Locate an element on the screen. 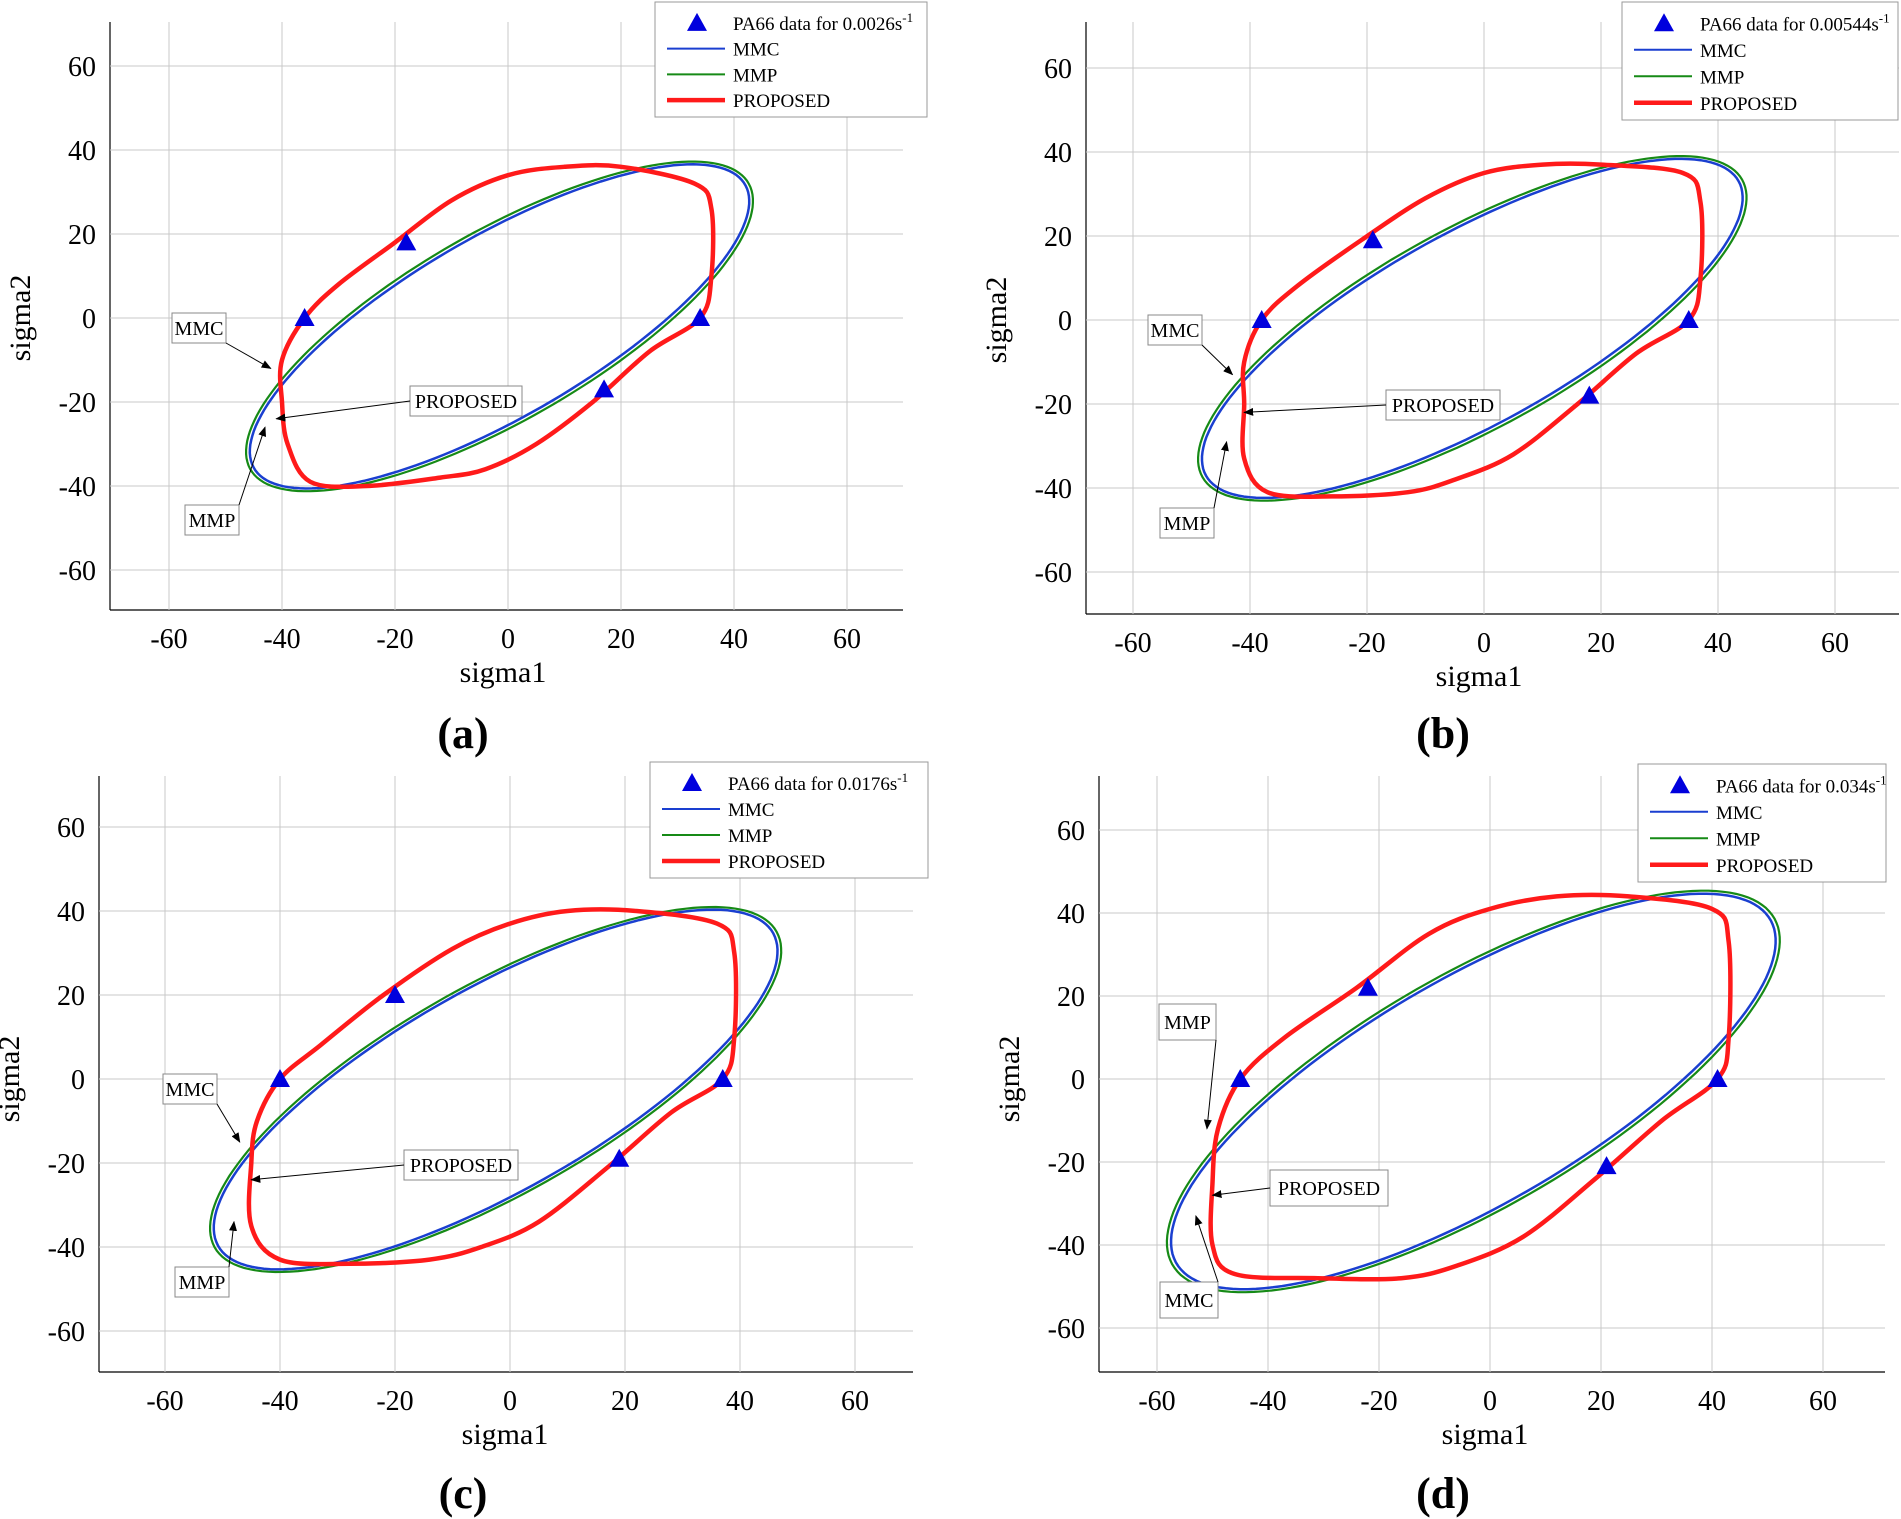  panel-caption: (a) is located at coordinates (462, 733).